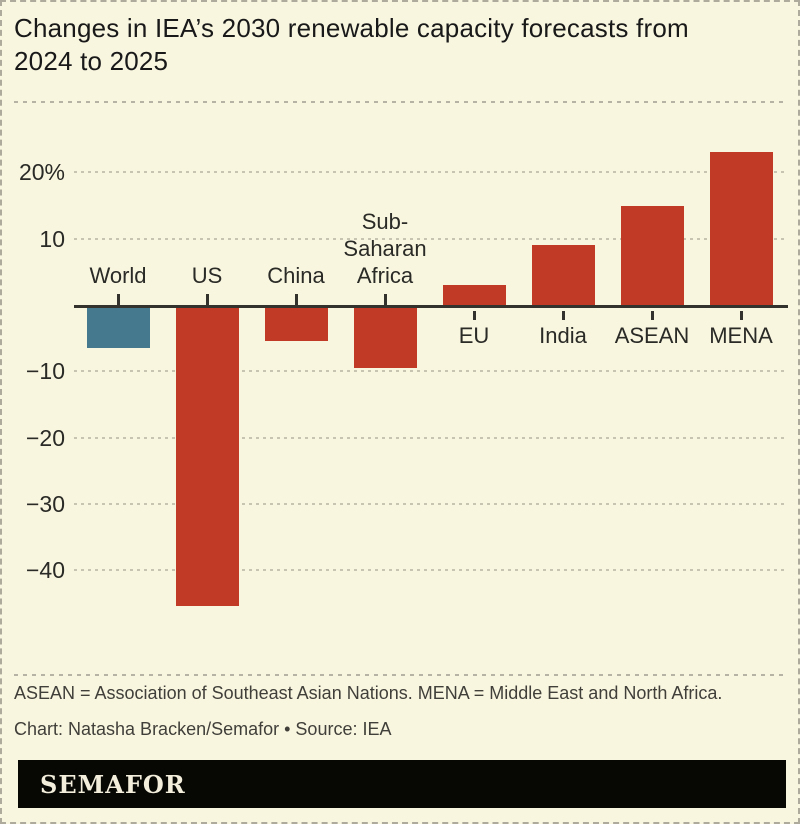 The width and height of the screenshot is (800, 824). Describe the element at coordinates (741, 335) in the screenshot. I see `category-label-line: MENA` at that location.